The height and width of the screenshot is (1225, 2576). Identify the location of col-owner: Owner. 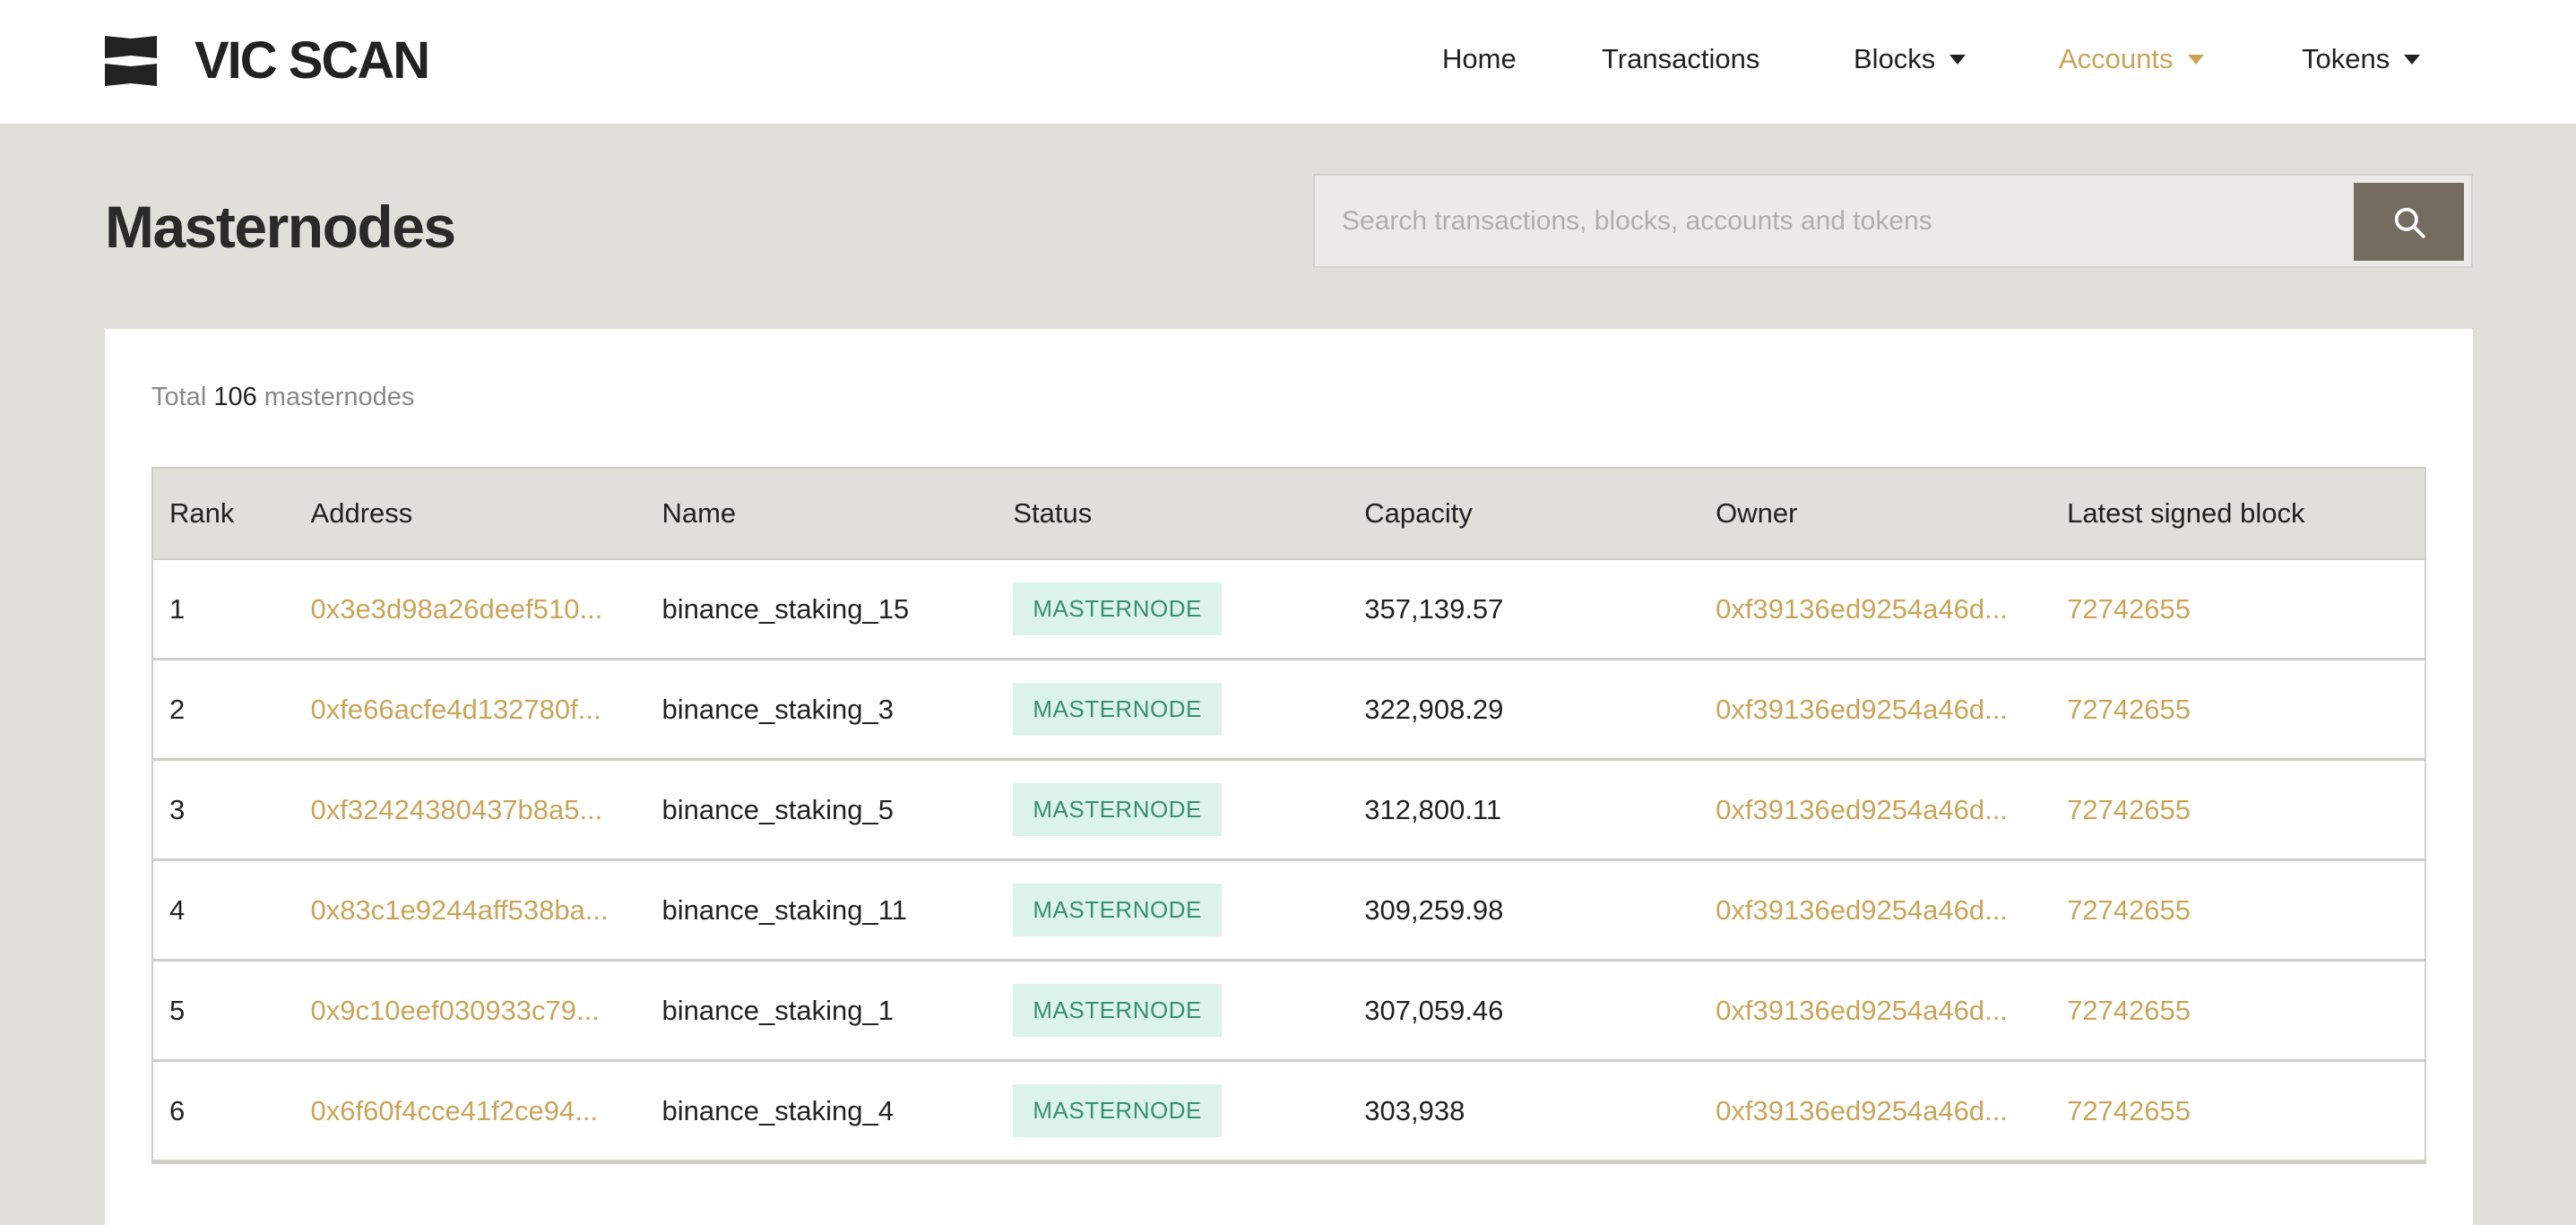
(1757, 513).